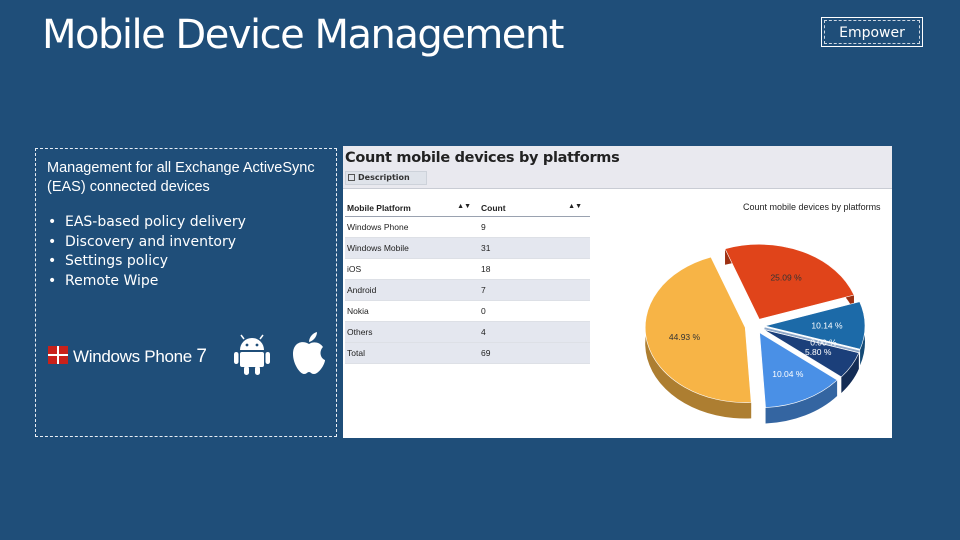 The width and height of the screenshot is (960, 540). What do you see at coordinates (788, 374) in the screenshot?
I see `pie-data-label: 10.04 %` at bounding box center [788, 374].